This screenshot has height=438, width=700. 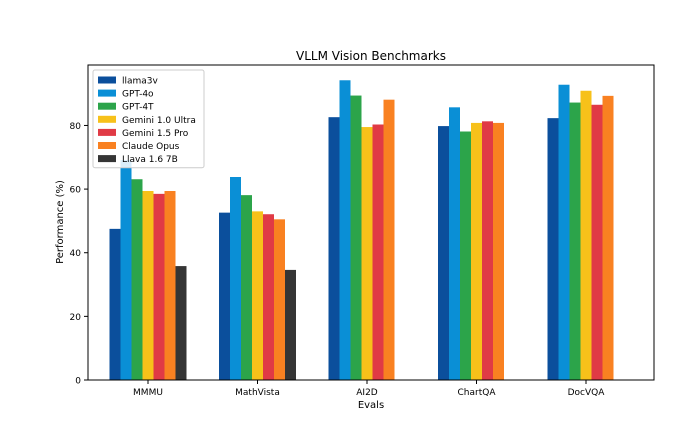 What do you see at coordinates (553, 249) in the screenshot?
I see `bar-llama3v-docvqa` at bounding box center [553, 249].